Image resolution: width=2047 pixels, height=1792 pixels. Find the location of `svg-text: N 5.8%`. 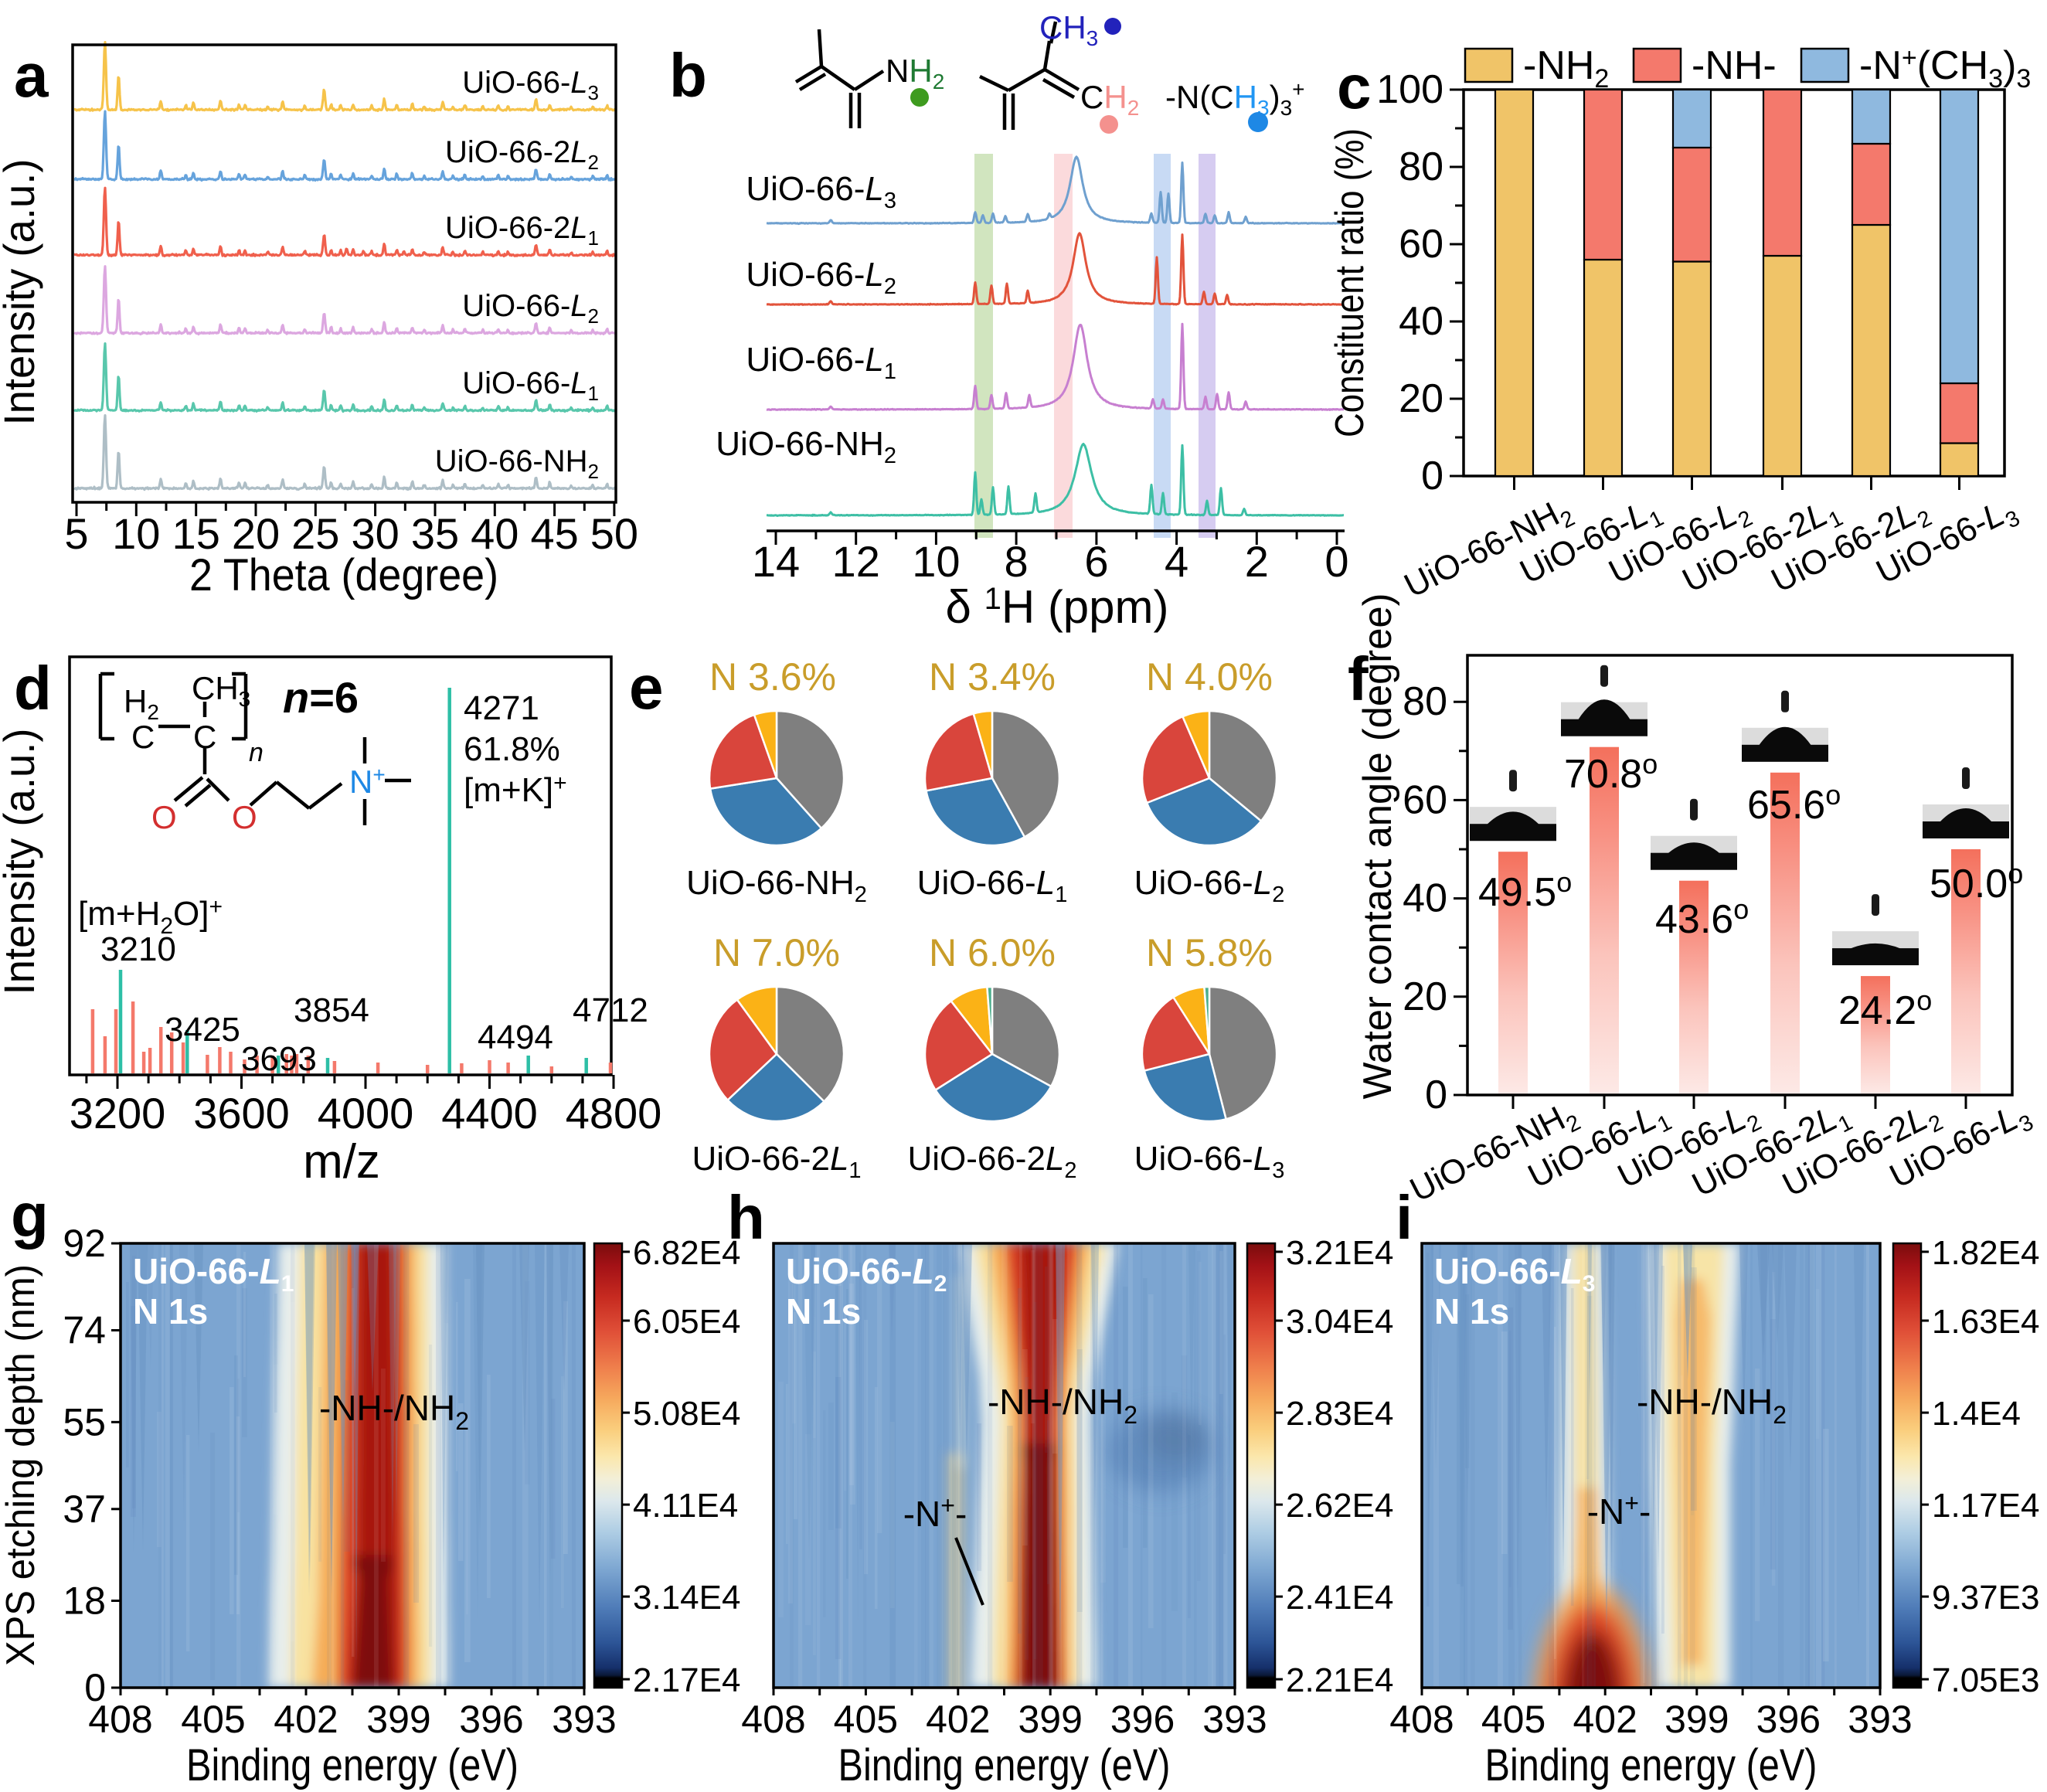

svg-text: N 5.8% is located at coordinates (1209, 952).